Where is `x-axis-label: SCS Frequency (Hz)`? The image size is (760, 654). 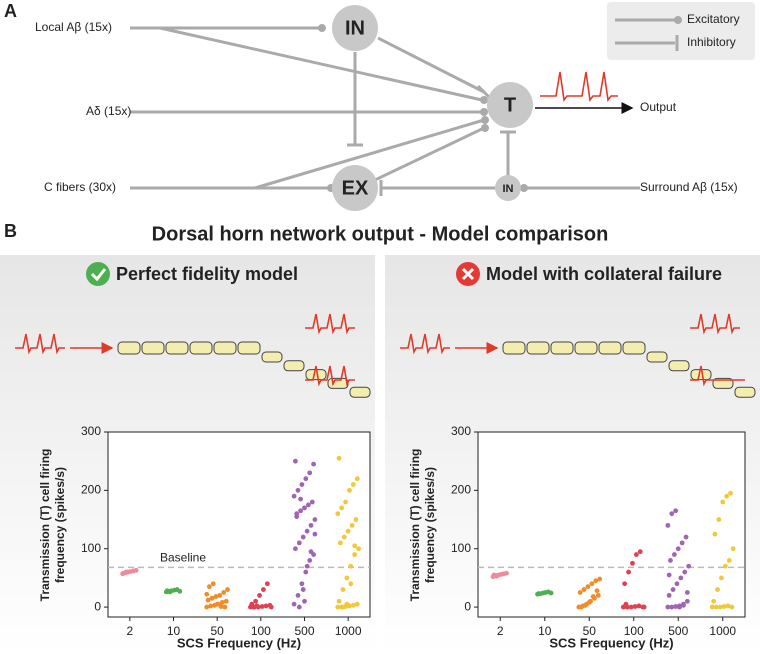
x-axis-label: SCS Frequency (Hz) is located at coordinates (611, 642).